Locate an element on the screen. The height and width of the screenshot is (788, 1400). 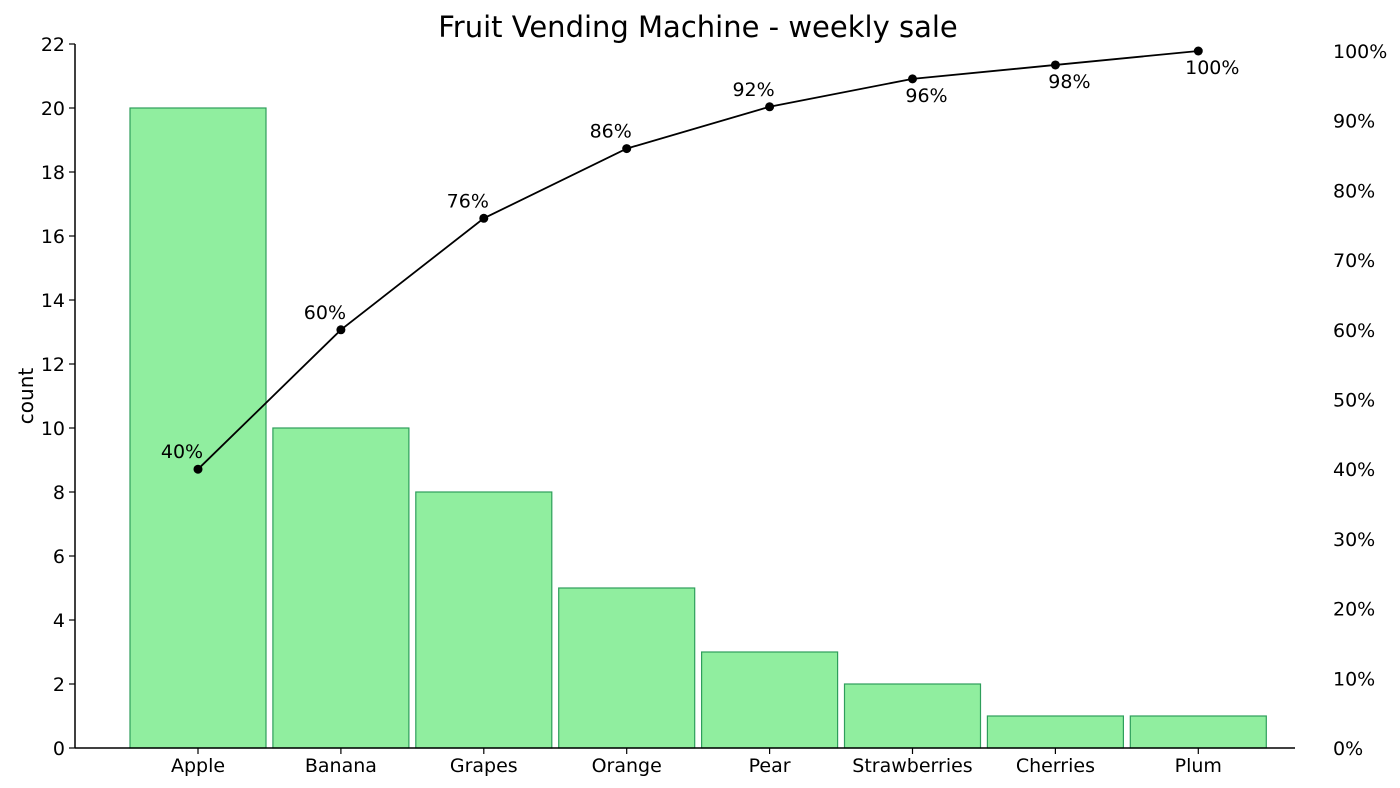
y-tick-label: 10 is located at coordinates (53, 429).